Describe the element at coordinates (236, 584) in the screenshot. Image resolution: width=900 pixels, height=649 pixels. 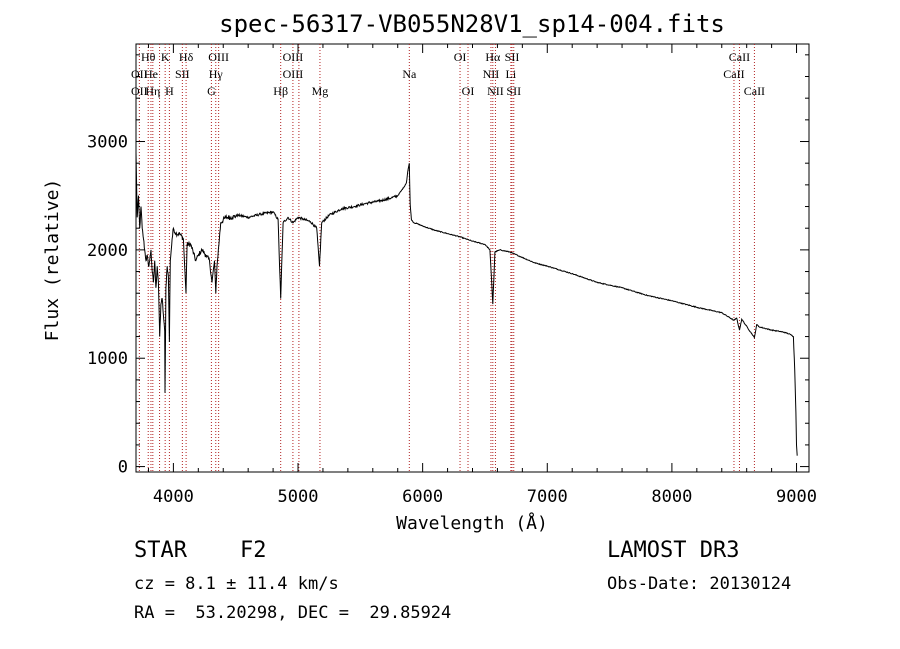
I see `redshift-text: cz = 8.1 ± 11.4 km/s` at that location.